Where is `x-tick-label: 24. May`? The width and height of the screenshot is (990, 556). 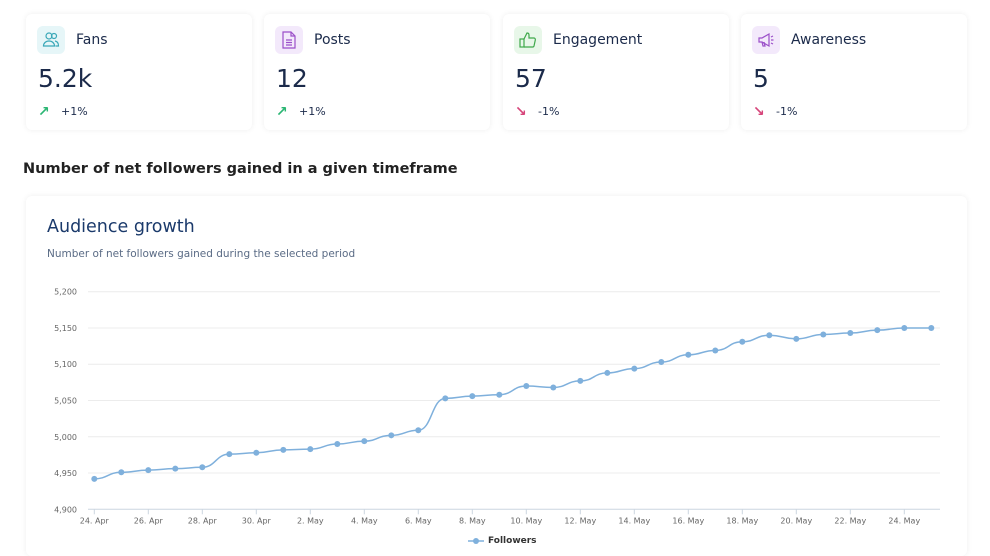 x-tick-label: 24. May is located at coordinates (904, 520).